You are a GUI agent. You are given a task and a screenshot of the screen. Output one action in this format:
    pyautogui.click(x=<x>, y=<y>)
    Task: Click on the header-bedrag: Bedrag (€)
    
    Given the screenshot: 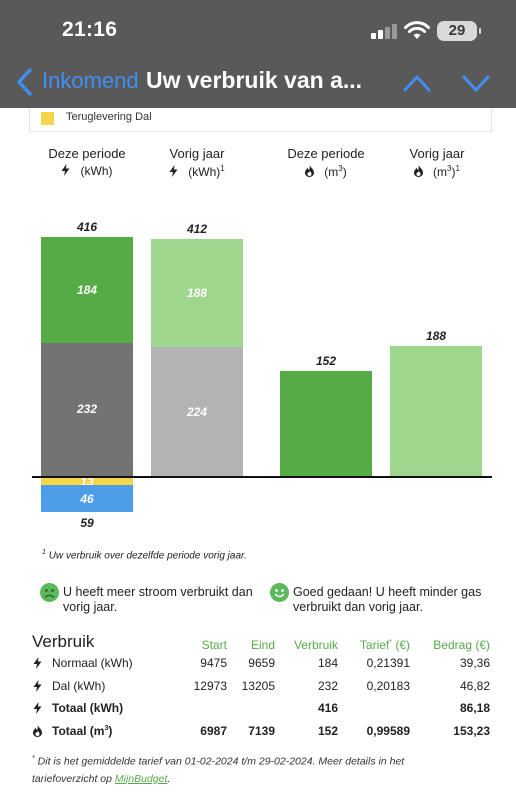 What is the action you would take?
    pyautogui.click(x=461, y=645)
    